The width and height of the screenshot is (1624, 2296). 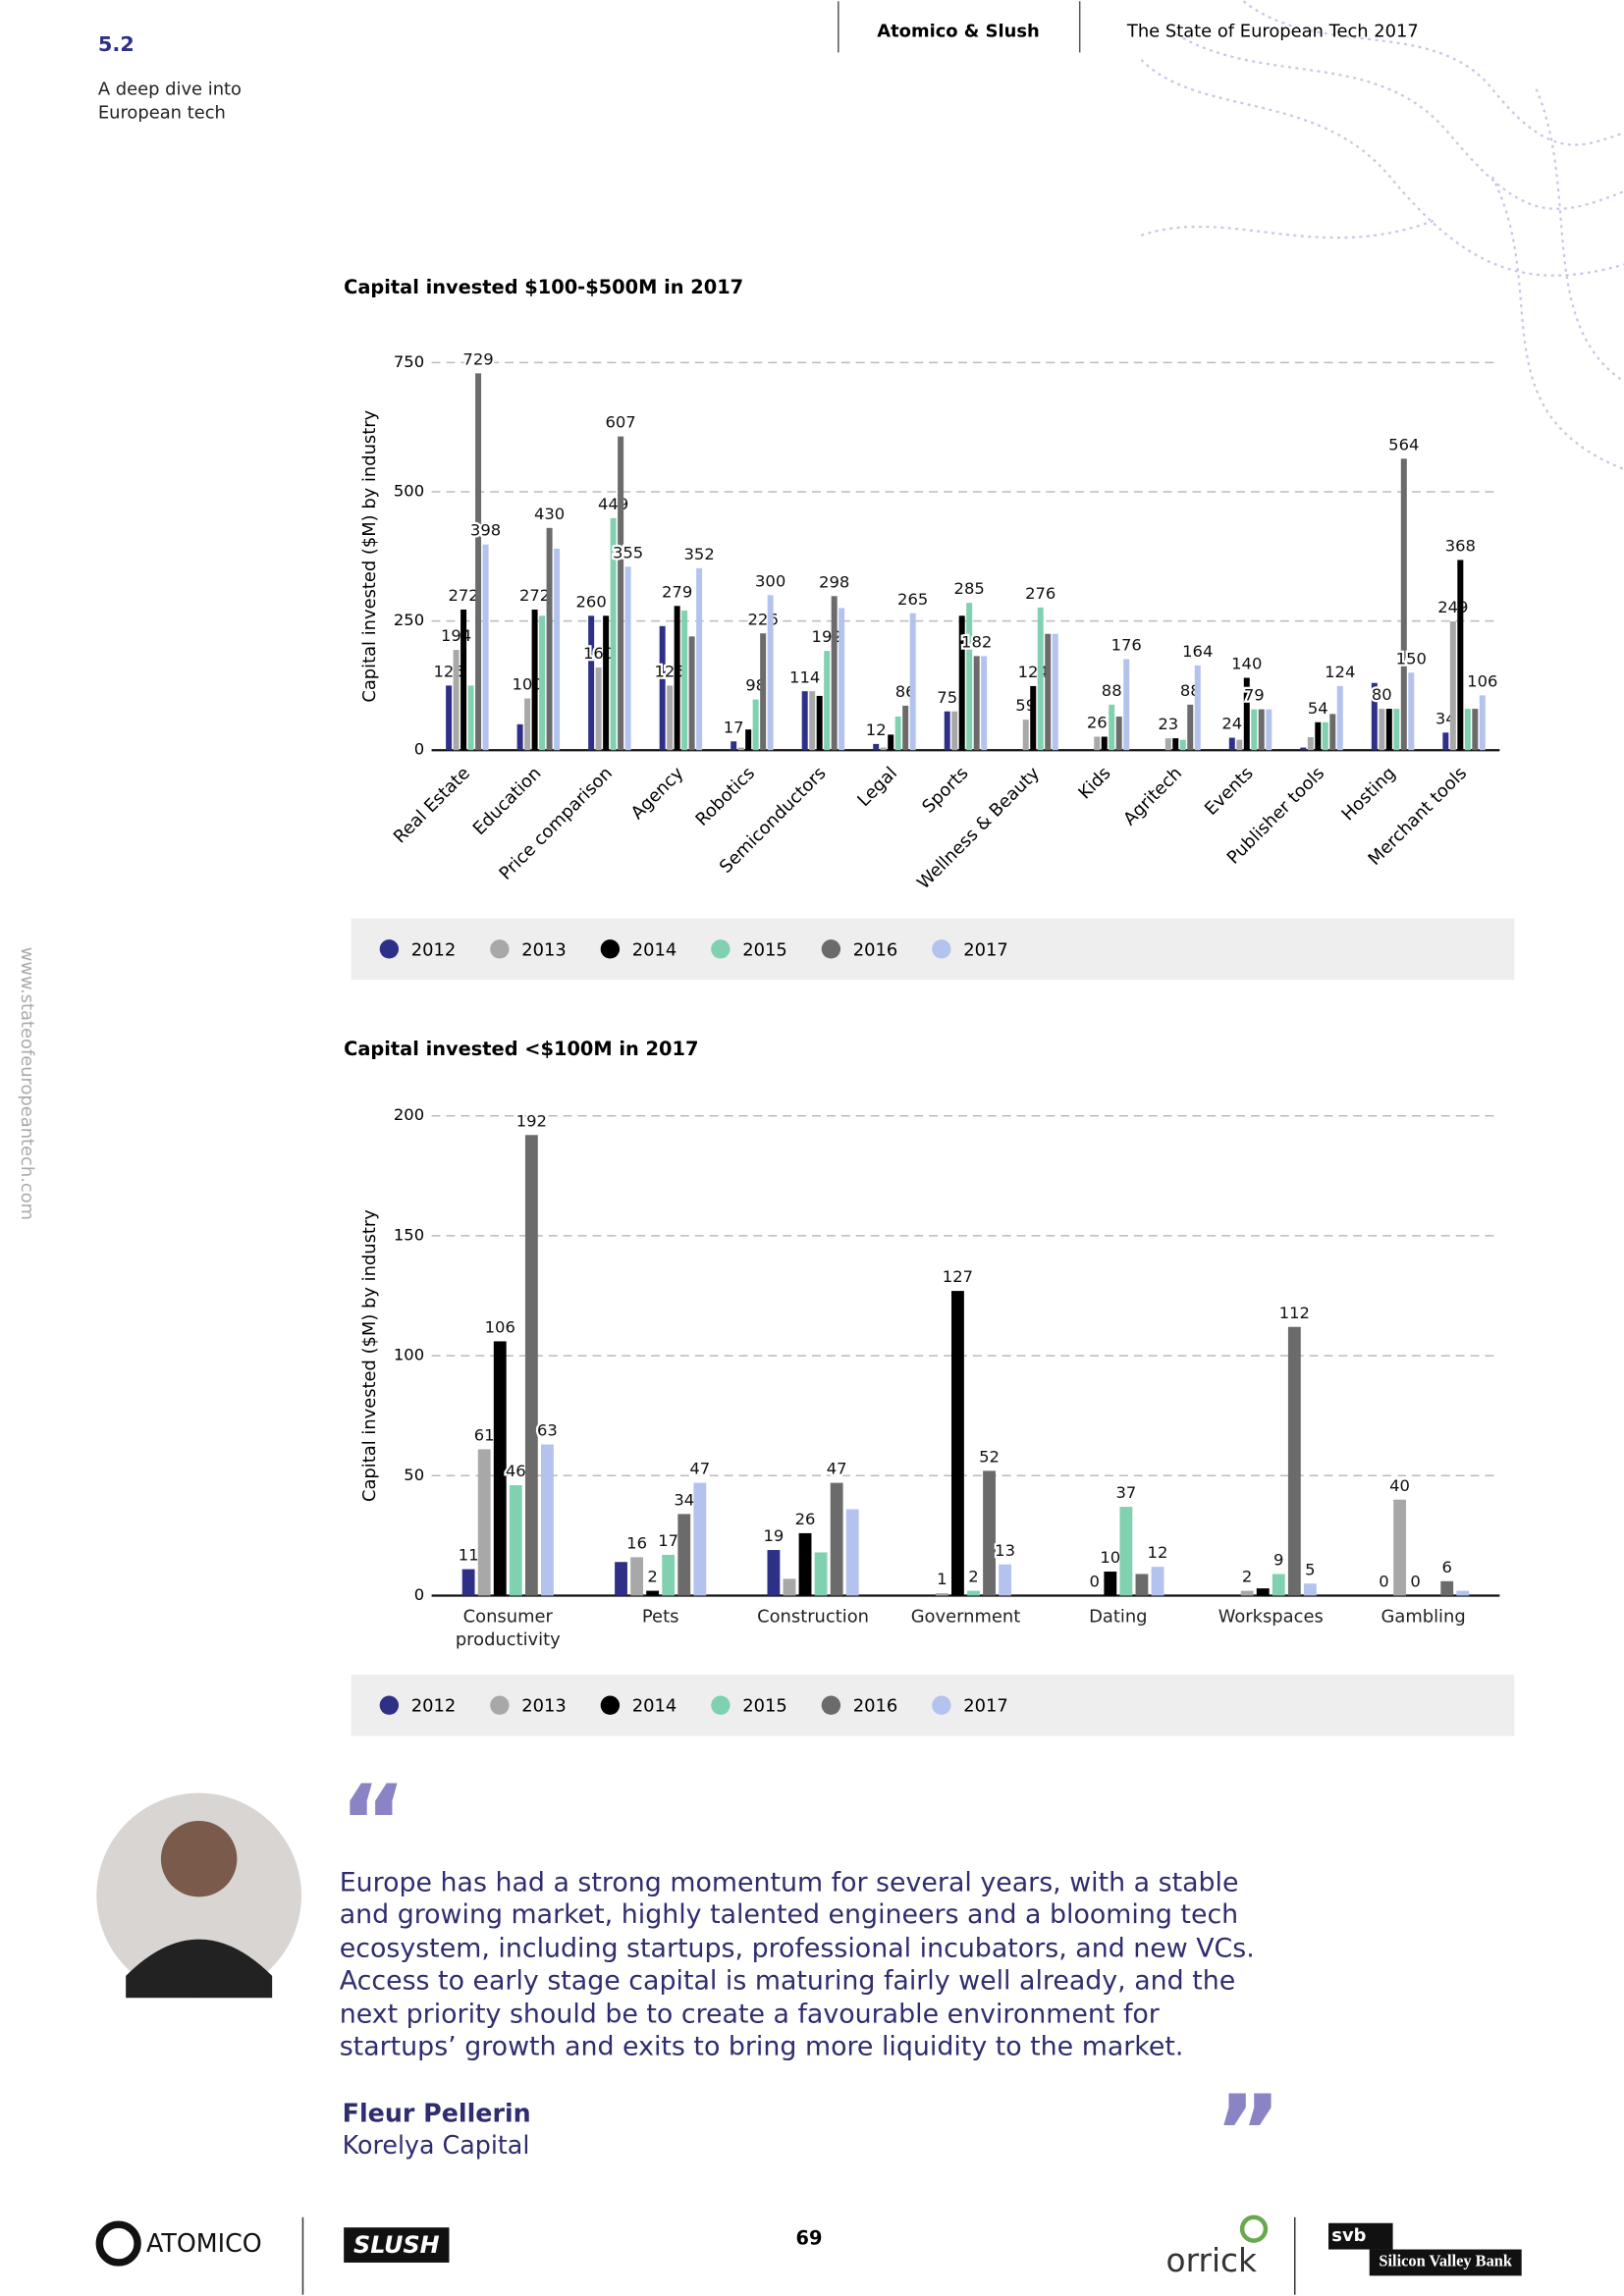 I want to click on value-label: 6, so click(x=1447, y=1567).